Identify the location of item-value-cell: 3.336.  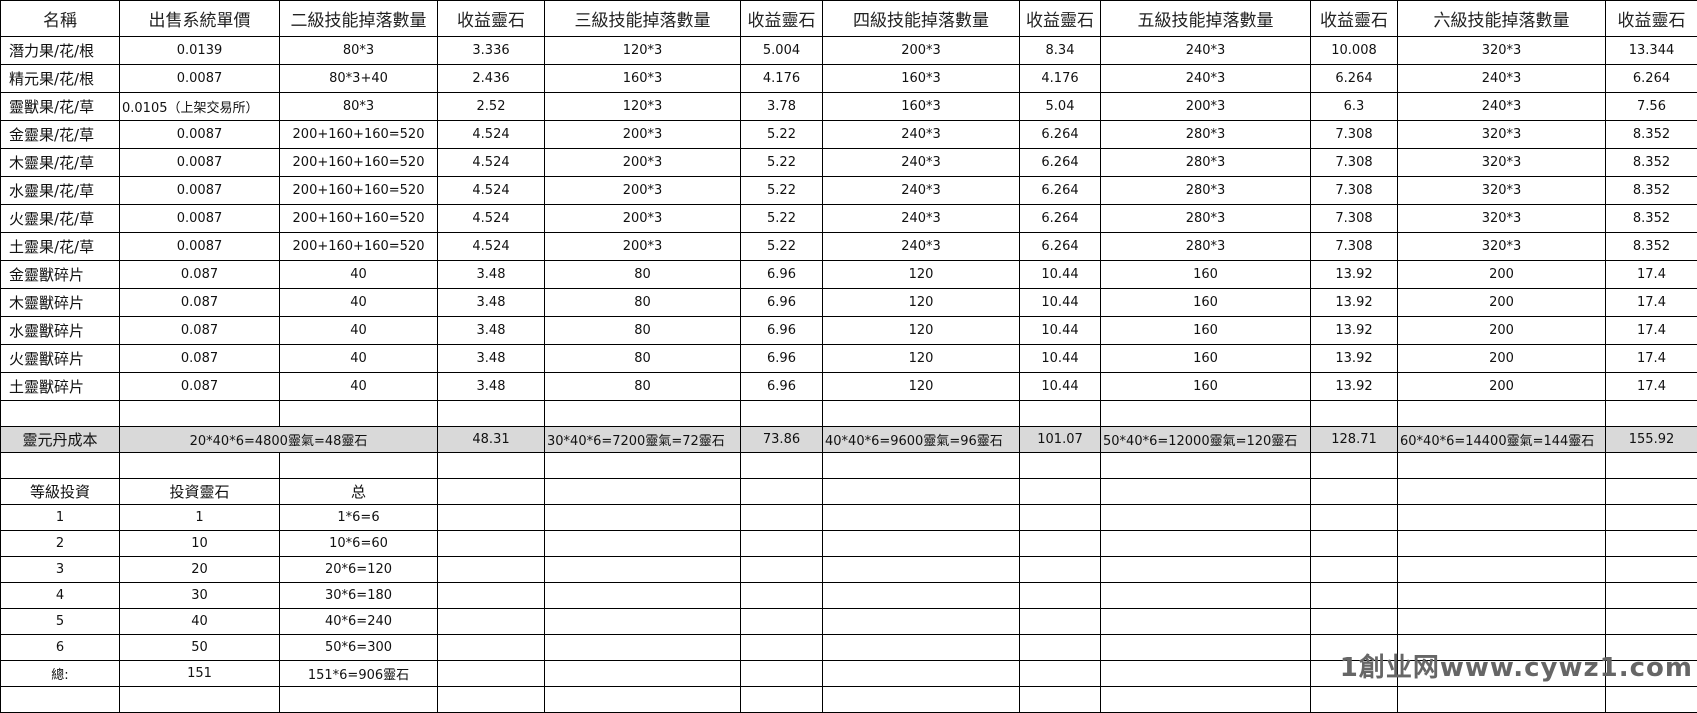
(491, 51).